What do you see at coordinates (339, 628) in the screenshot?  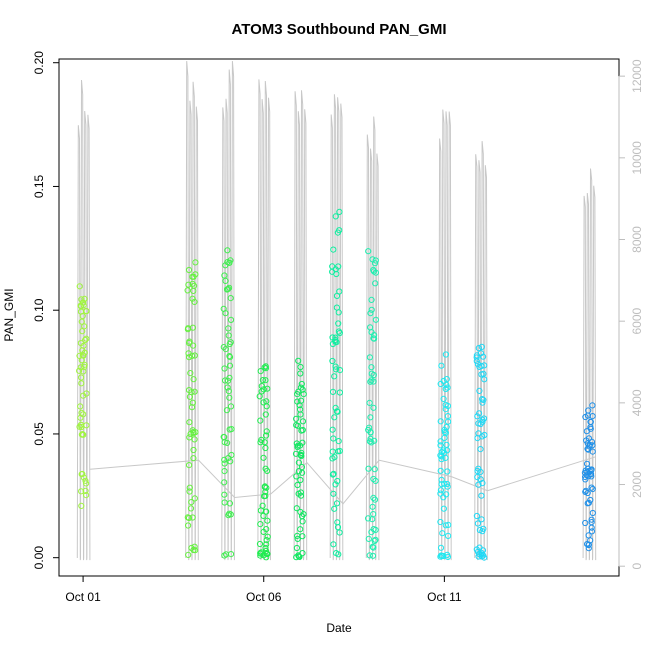 I see `x-axis-label: Date` at bounding box center [339, 628].